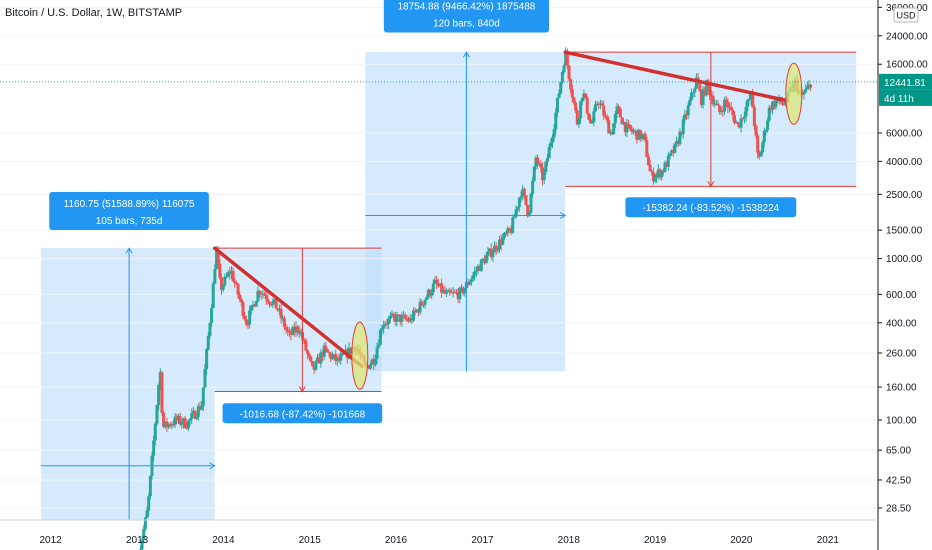  Describe the element at coordinates (904, 133) in the screenshot. I see `y-tick-label: 6000.00` at that location.